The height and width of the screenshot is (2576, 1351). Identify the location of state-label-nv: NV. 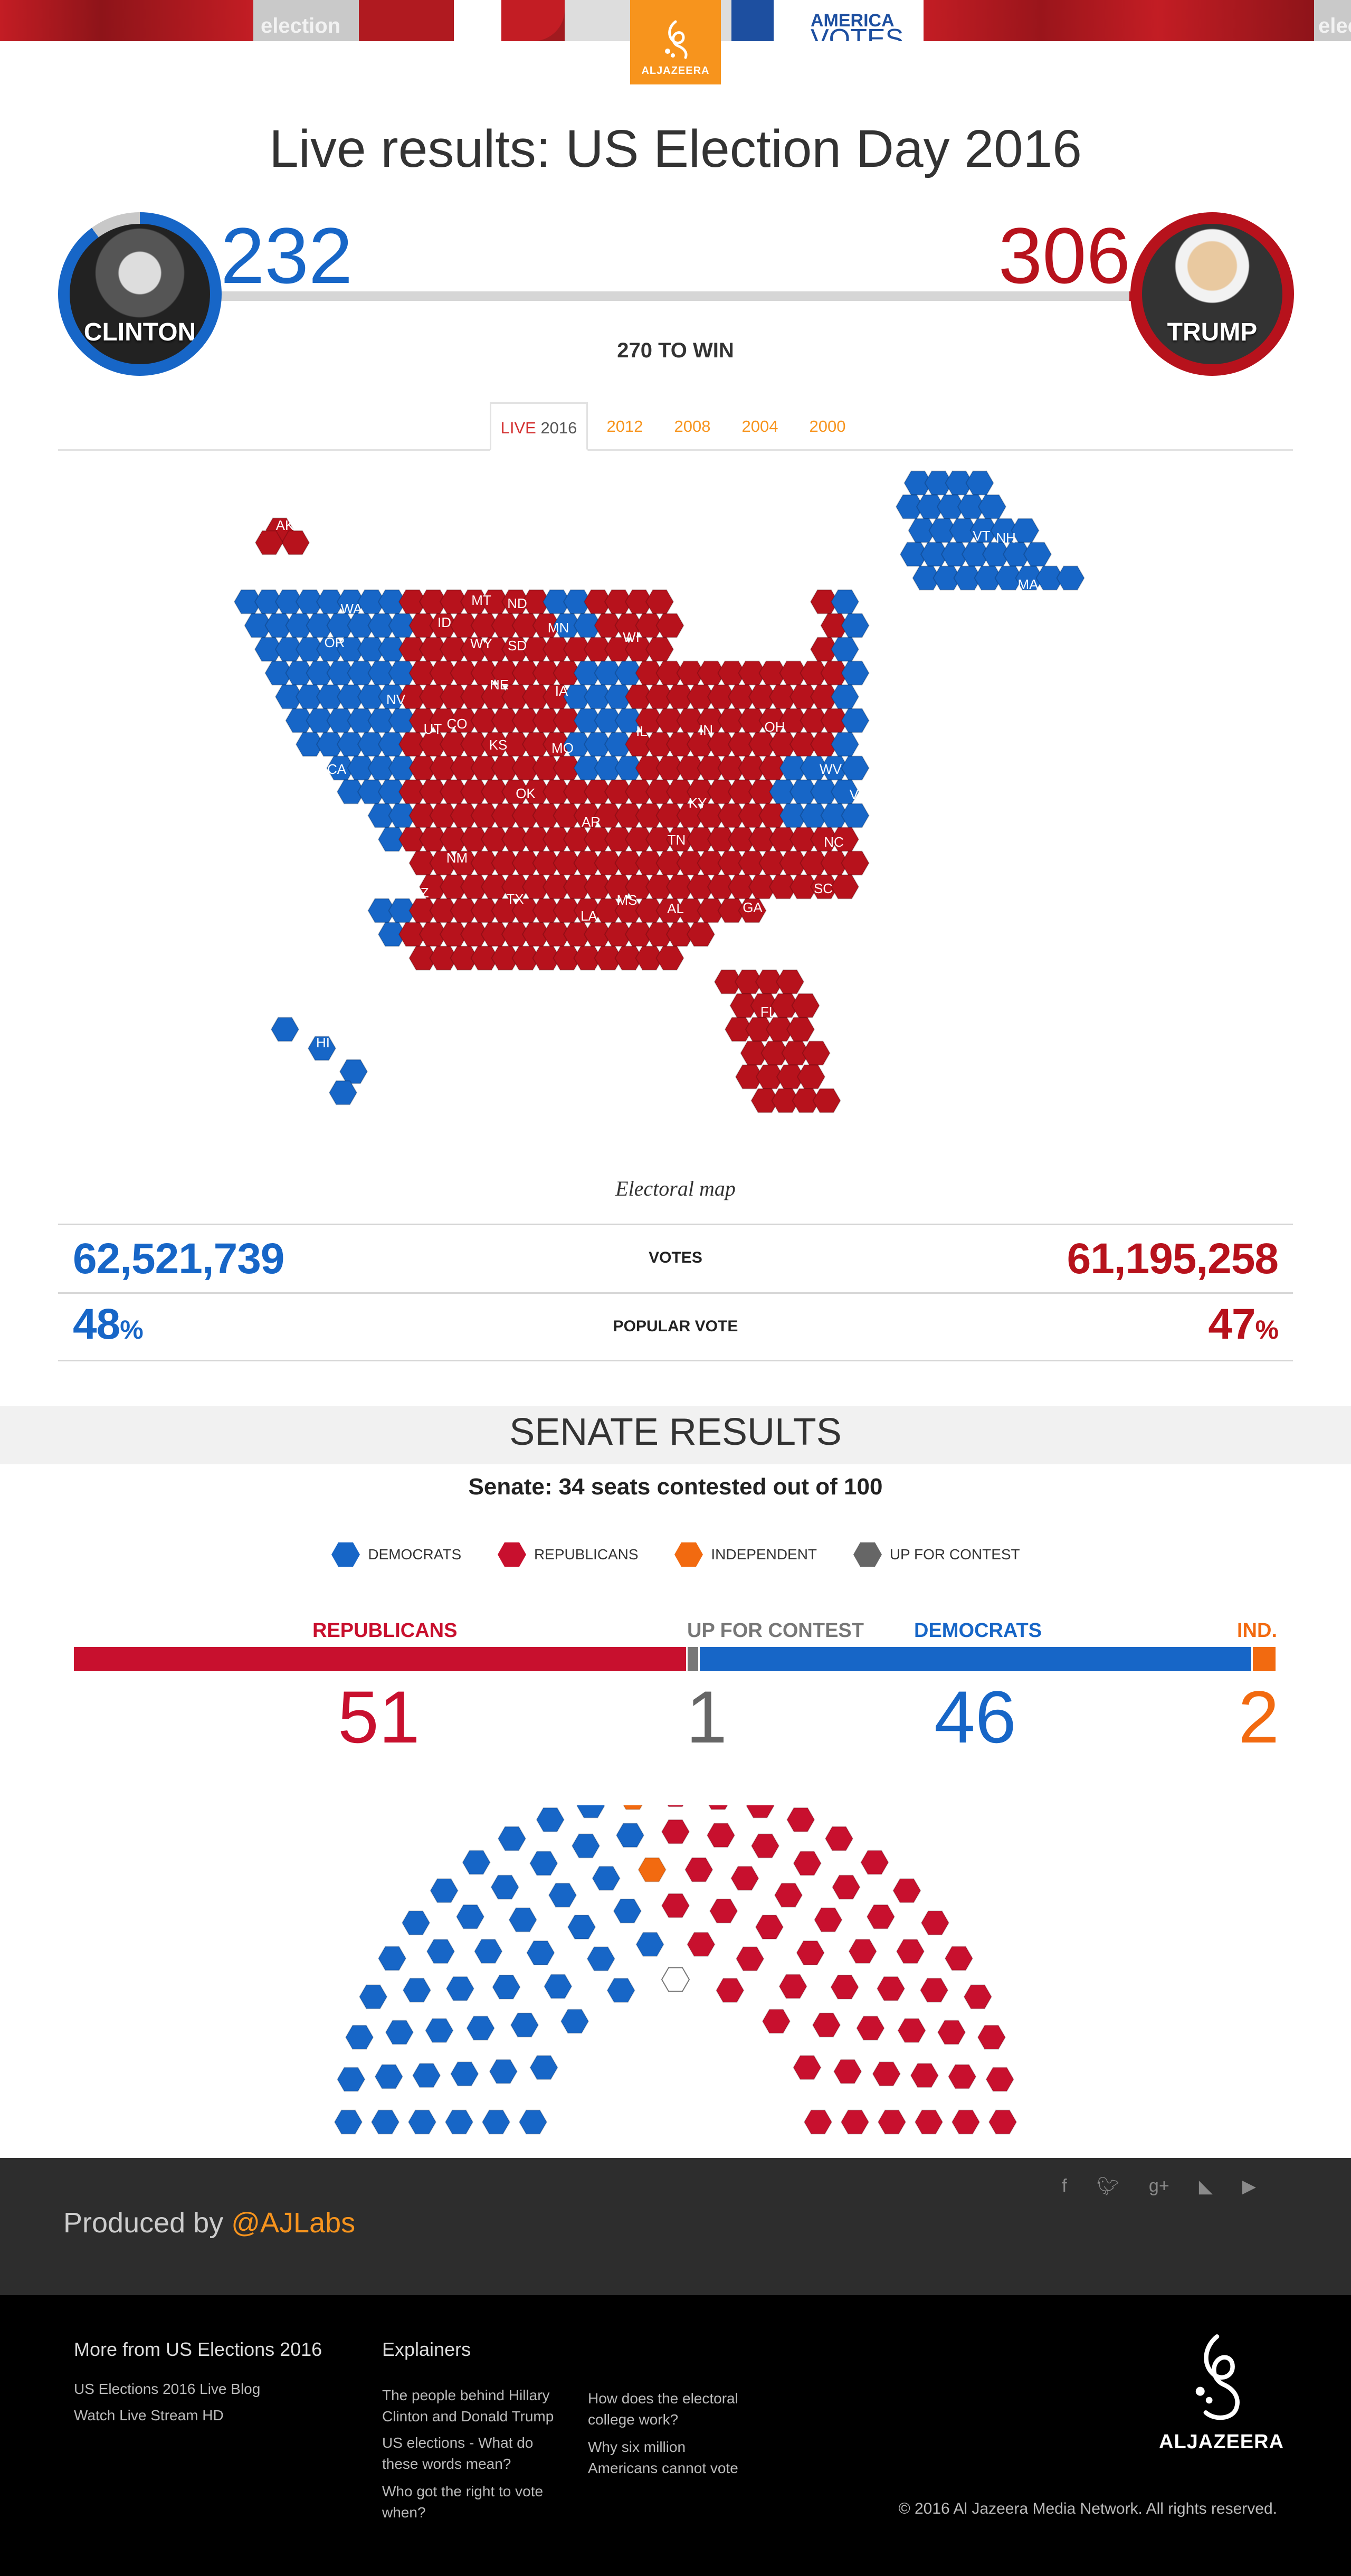
(396, 699).